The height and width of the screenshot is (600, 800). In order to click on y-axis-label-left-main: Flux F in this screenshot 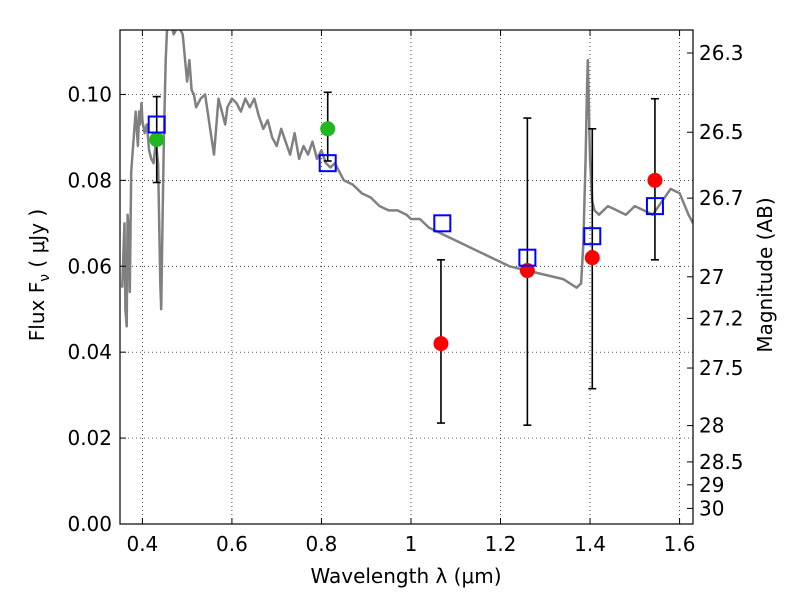, I will do `click(37, 311)`.